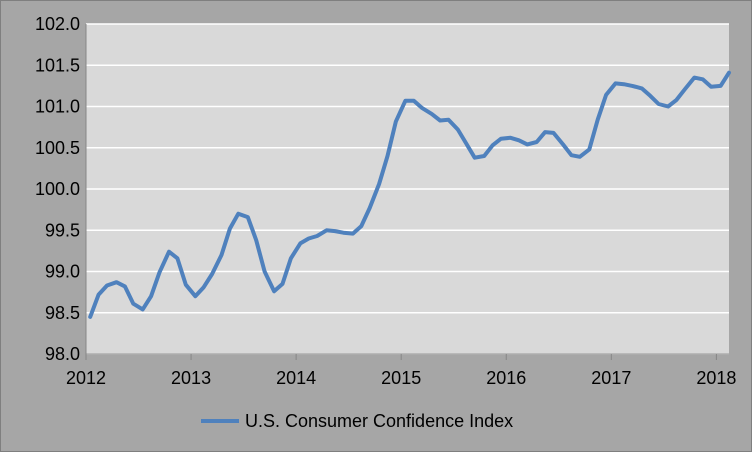  I want to click on y-tick-label: 102.0, so click(57, 24).